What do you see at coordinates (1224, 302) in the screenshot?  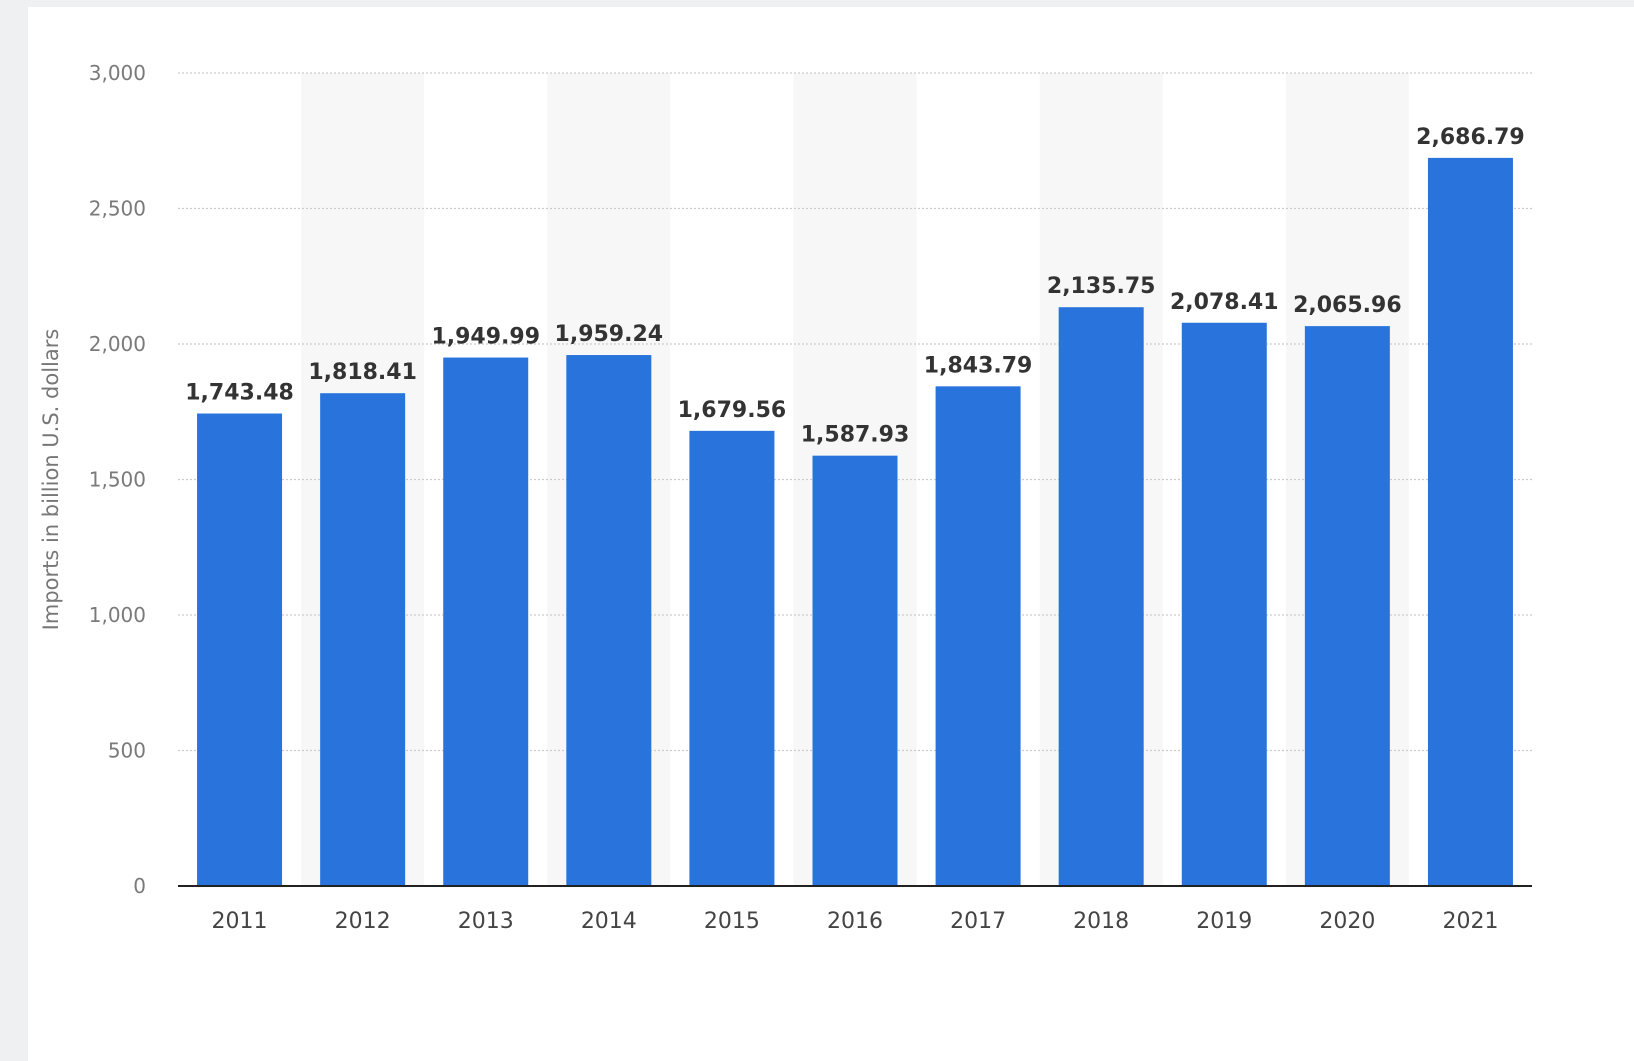 I see `data-label-2019: 2,078.41` at bounding box center [1224, 302].